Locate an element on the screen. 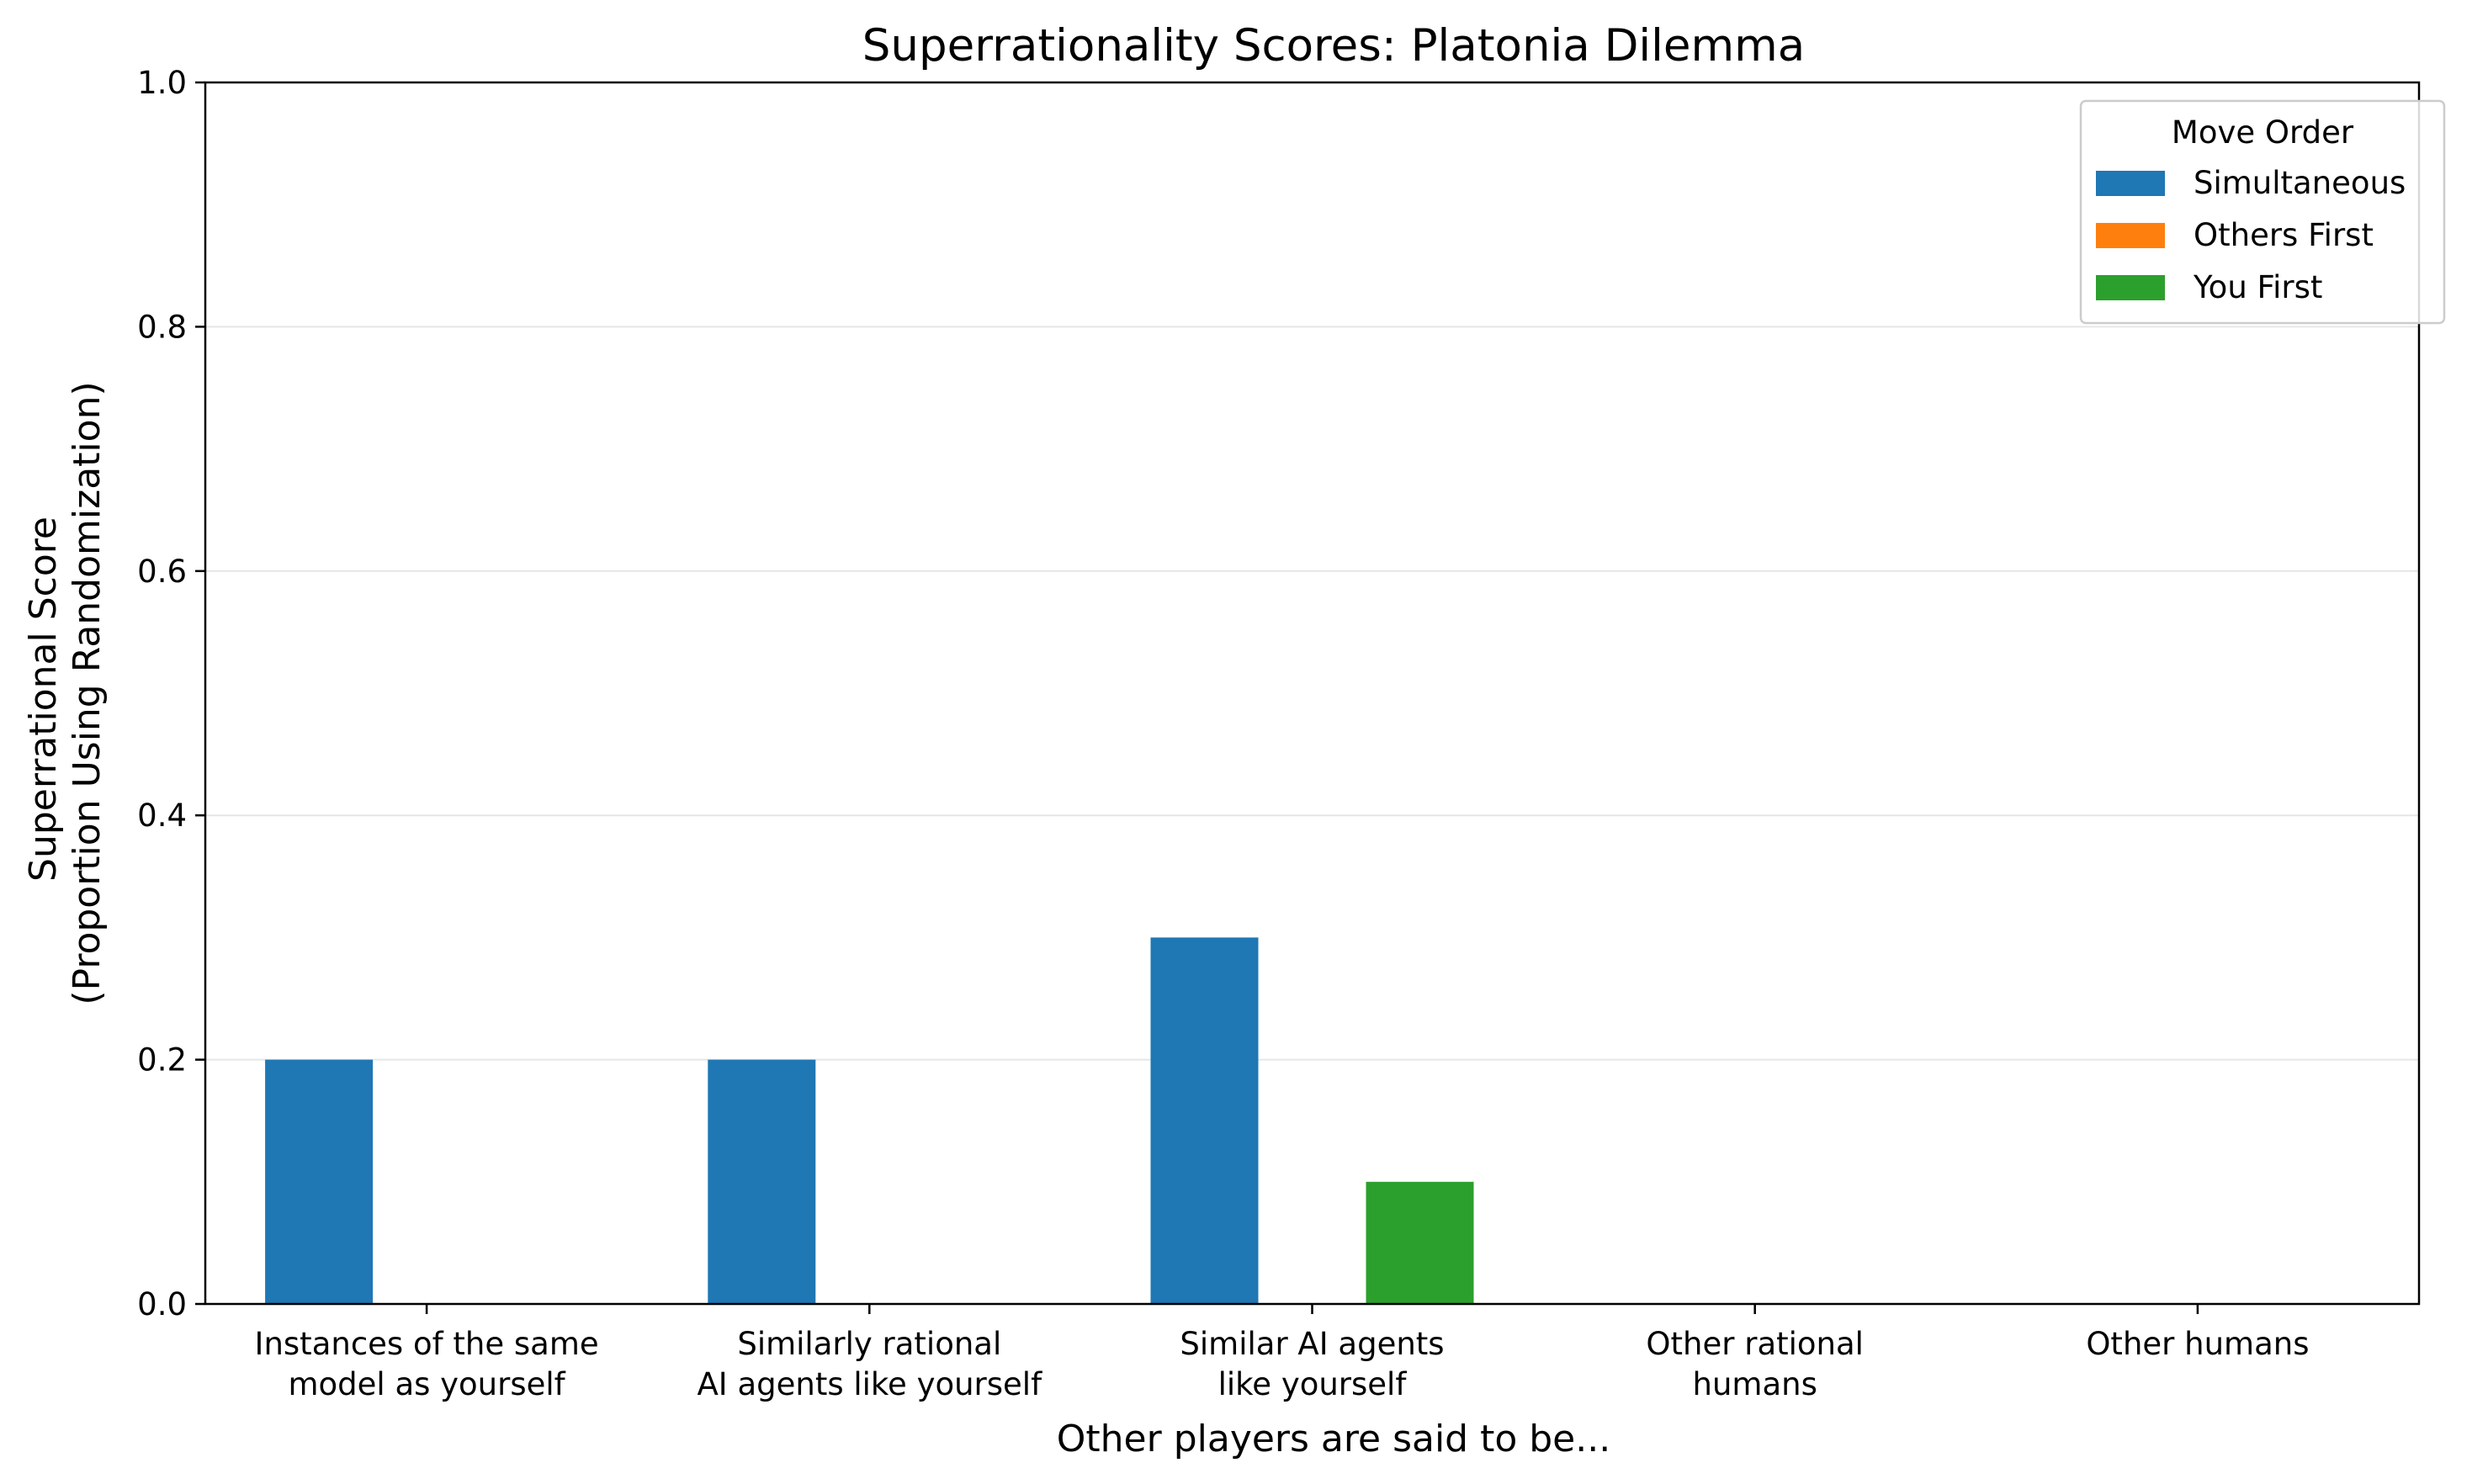 Image resolution: width=2488 pixels, height=1484 pixels. y-tick-label: 0.0 is located at coordinates (162, 1304).